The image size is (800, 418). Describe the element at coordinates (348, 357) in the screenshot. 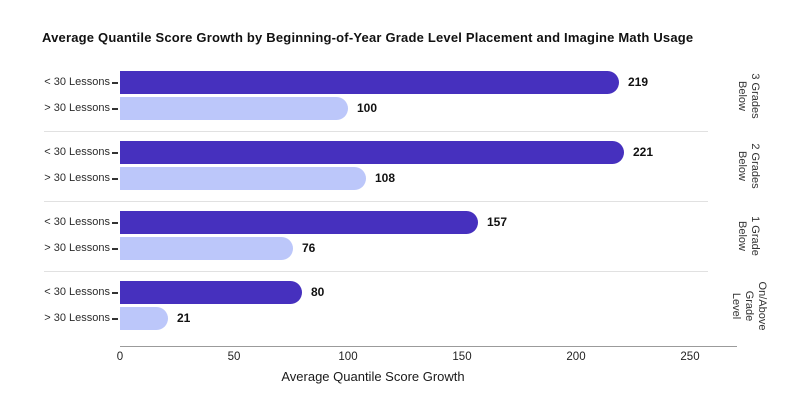

I see `x-axis-tick-label: 100` at that location.